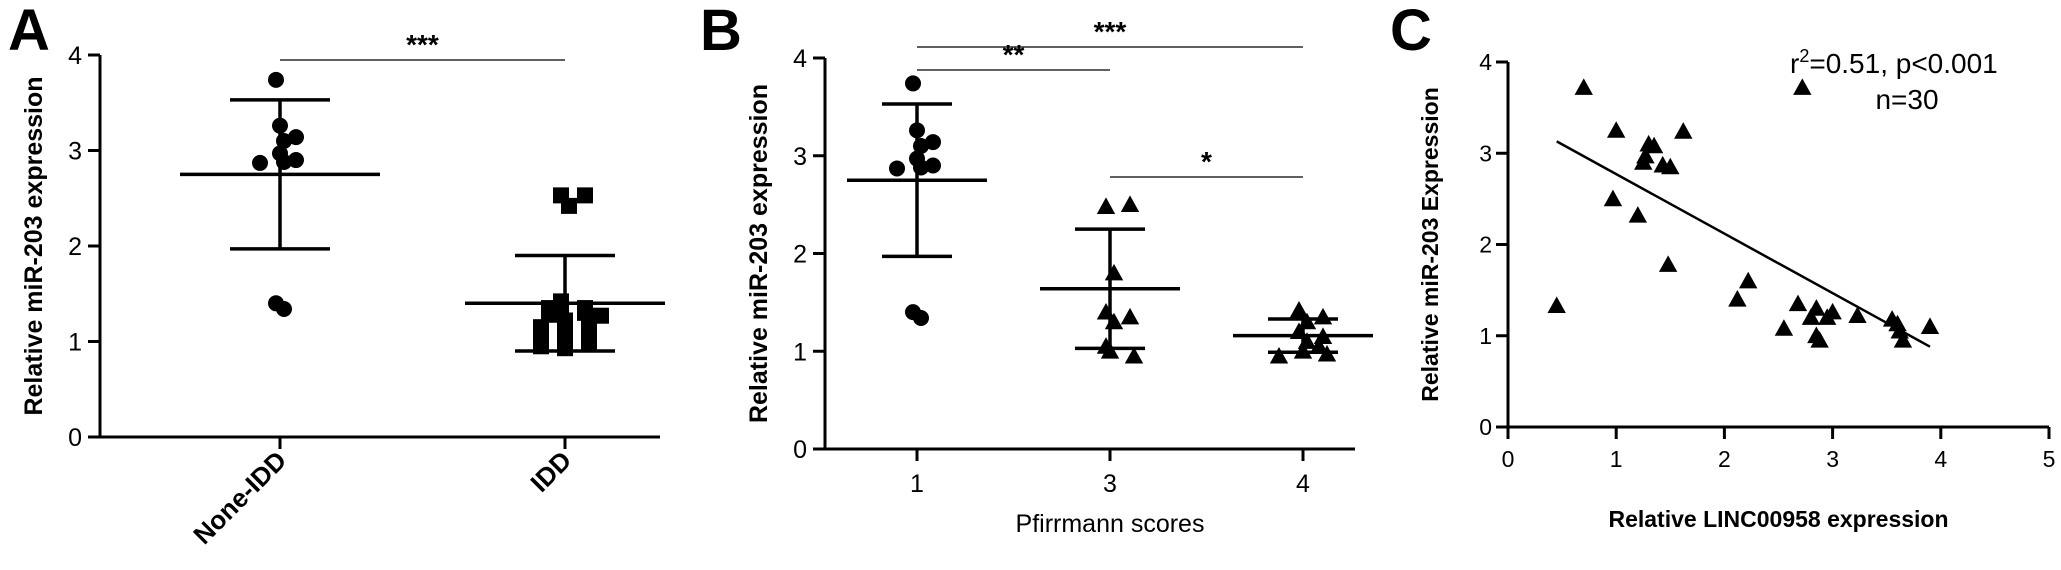 This screenshot has width=2061, height=570. What do you see at coordinates (29, 31) in the screenshot?
I see `panel-letter-a: A` at bounding box center [29, 31].